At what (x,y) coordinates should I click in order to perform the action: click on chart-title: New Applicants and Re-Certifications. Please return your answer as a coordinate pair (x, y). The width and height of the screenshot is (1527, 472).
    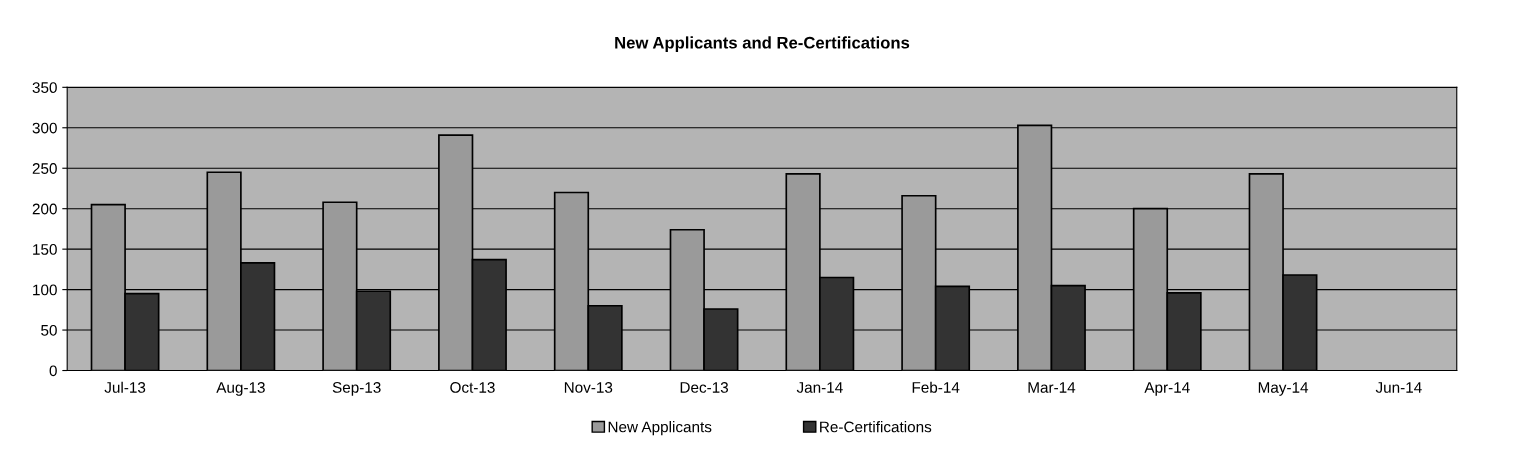
    Looking at the image, I should click on (762, 44).